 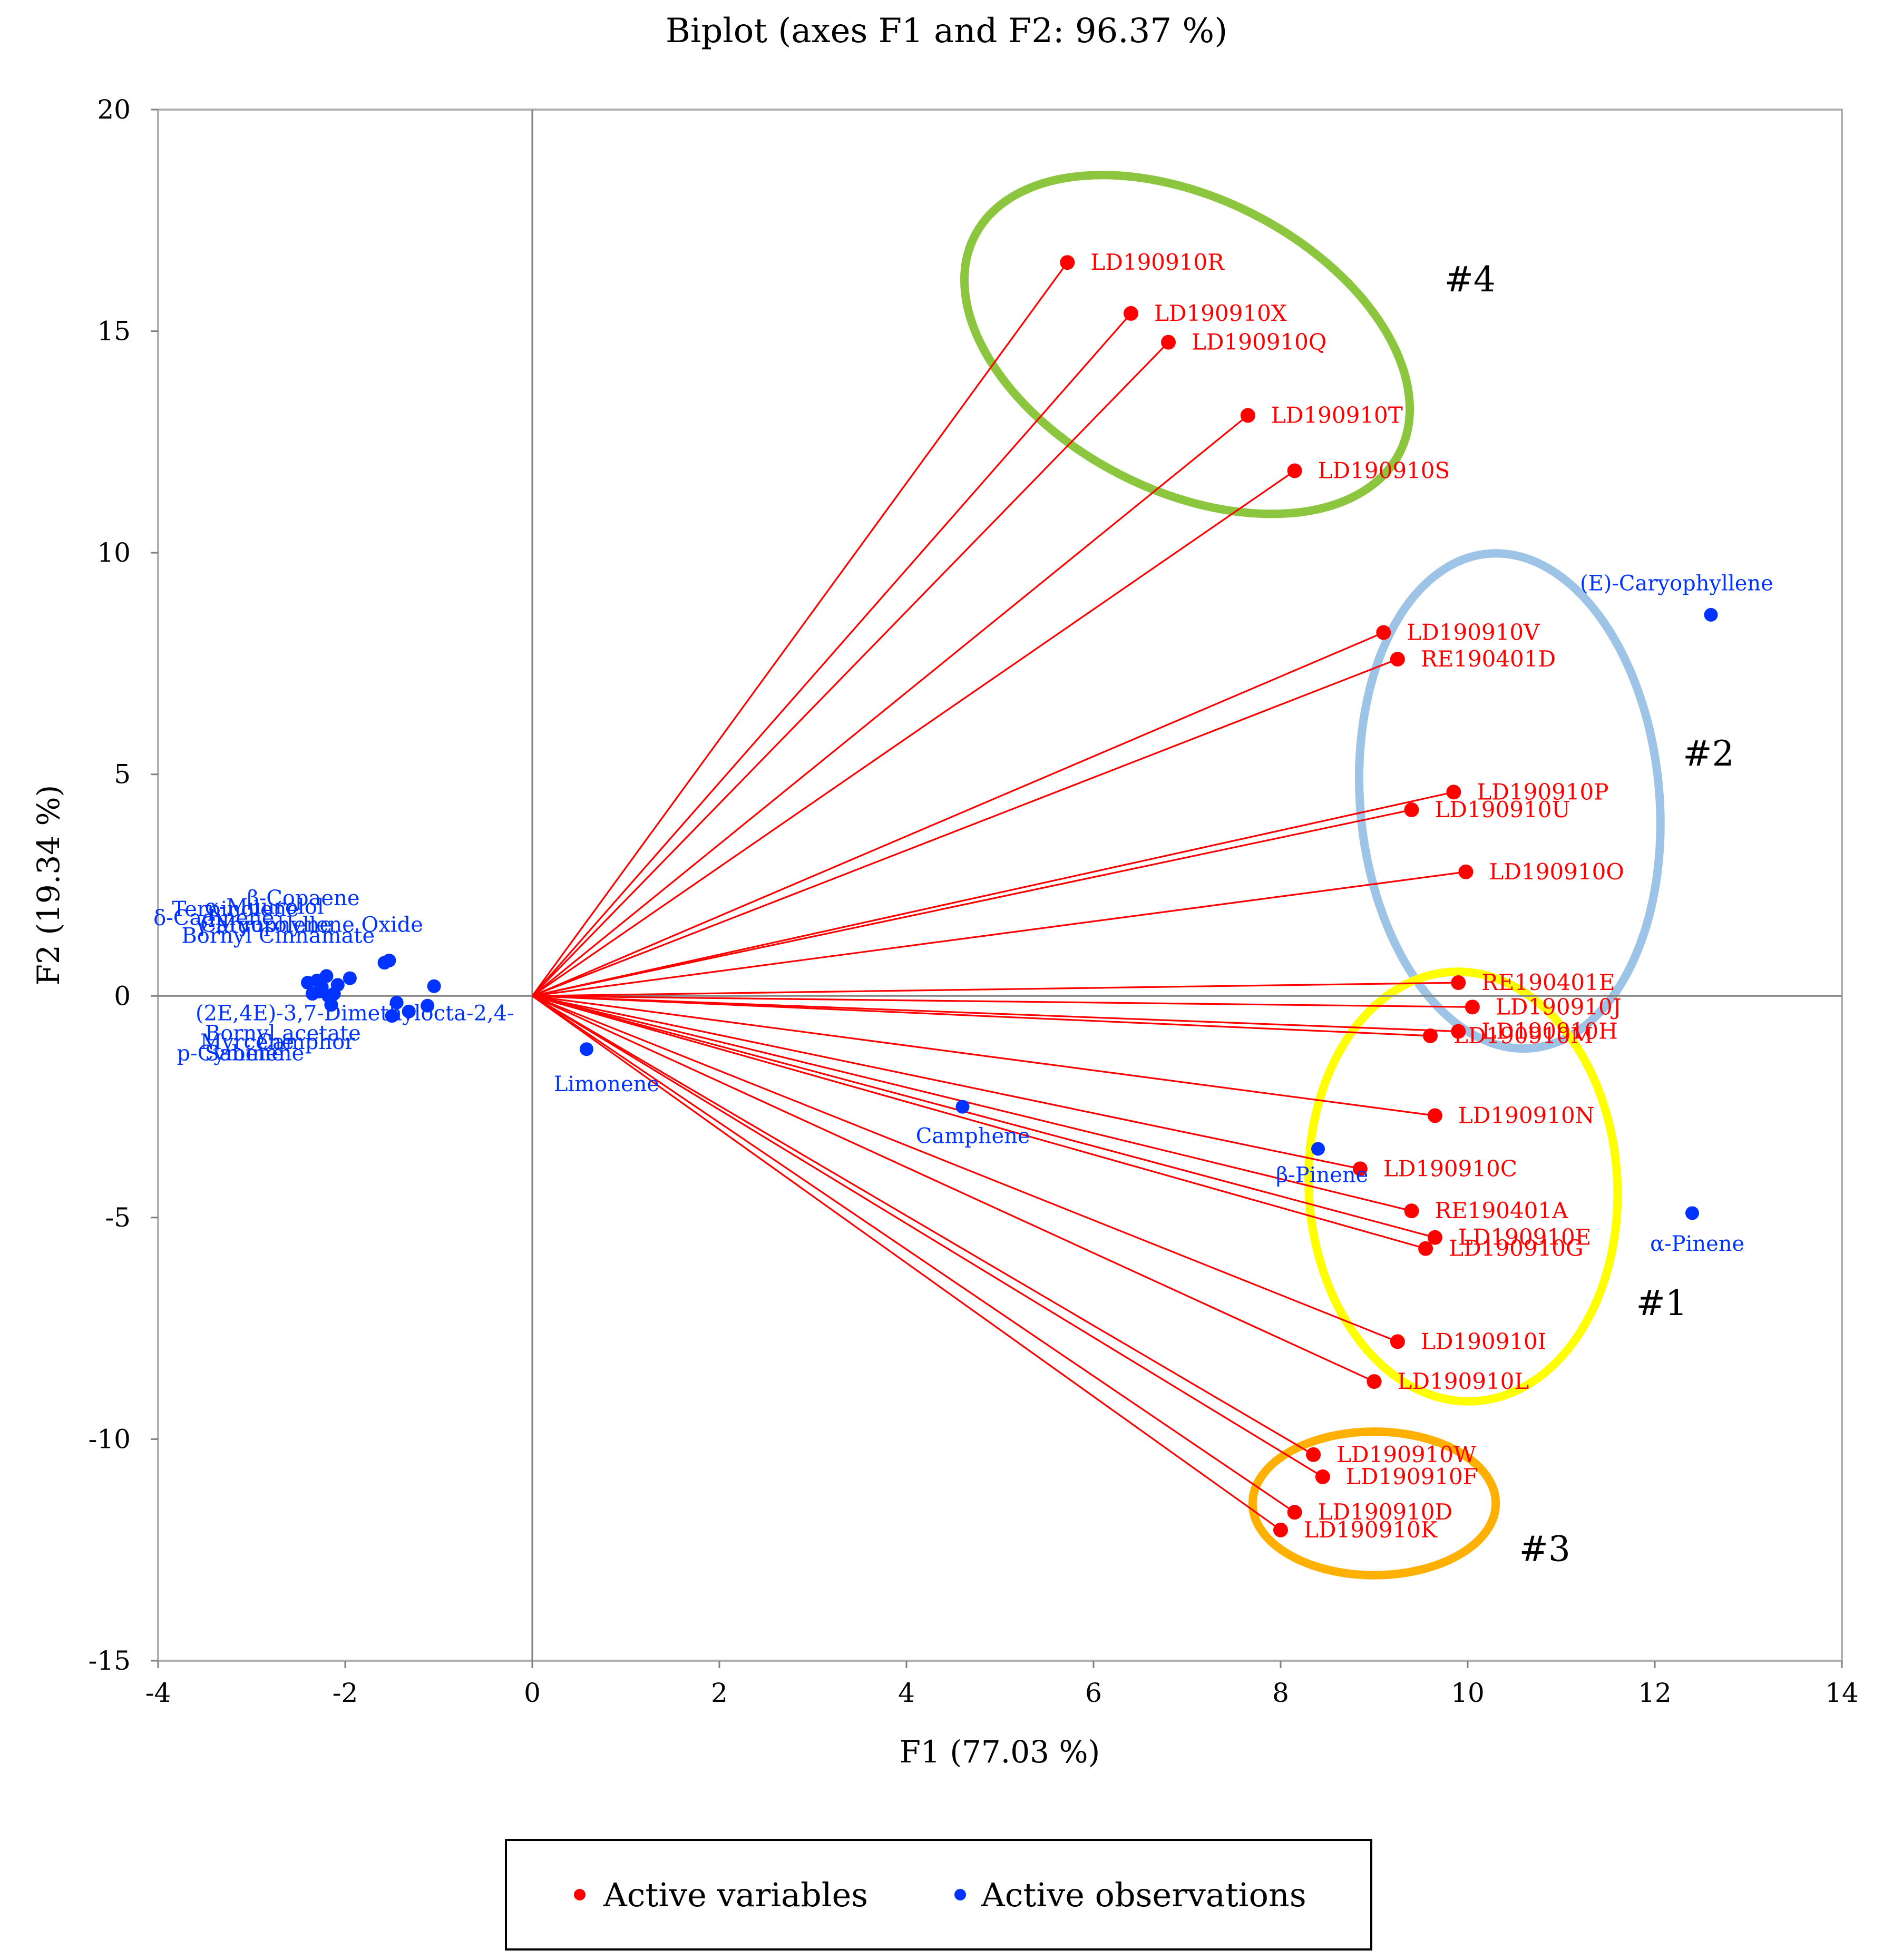 What do you see at coordinates (1220, 313) in the screenshot?
I see `variable-label: LD190910X` at bounding box center [1220, 313].